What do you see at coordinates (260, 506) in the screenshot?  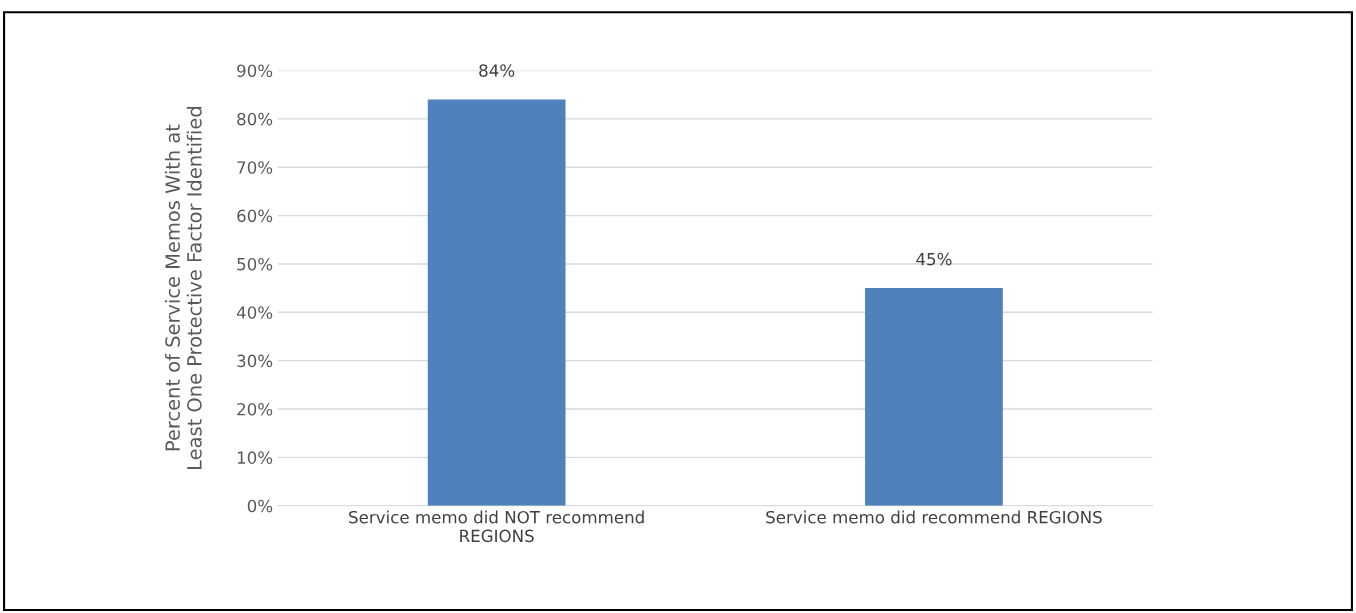 I see `y-tick-label: 0%` at bounding box center [260, 506].